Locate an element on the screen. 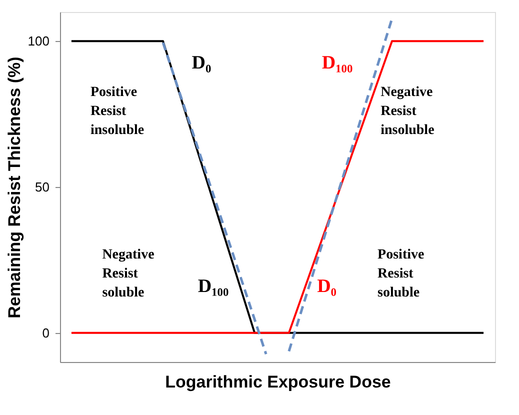 This screenshot has height=415, width=519. x-axis-title: Logarithmic Exposure Dose is located at coordinates (278, 382).